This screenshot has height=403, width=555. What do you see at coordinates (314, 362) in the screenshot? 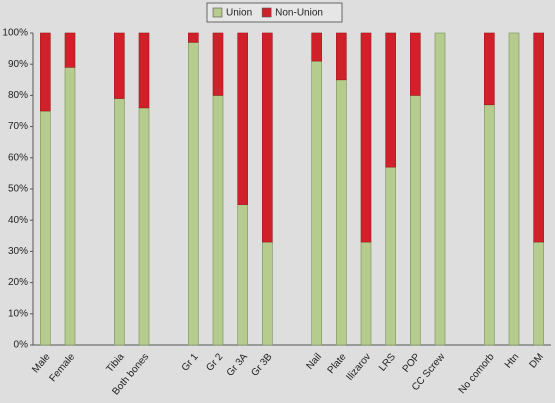
I see `x-tick-label: Nail` at bounding box center [314, 362].